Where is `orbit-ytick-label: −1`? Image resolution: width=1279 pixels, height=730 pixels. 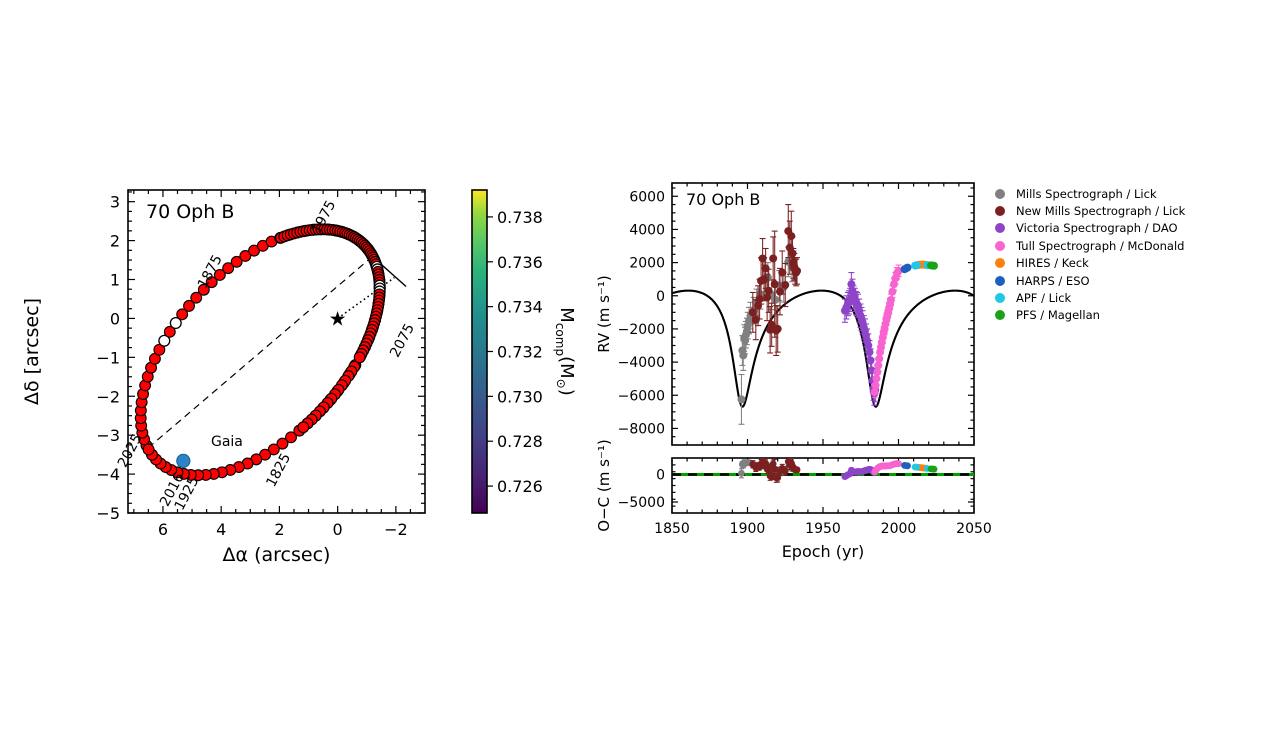 orbit-ytick-label: −1 is located at coordinates (108, 357).